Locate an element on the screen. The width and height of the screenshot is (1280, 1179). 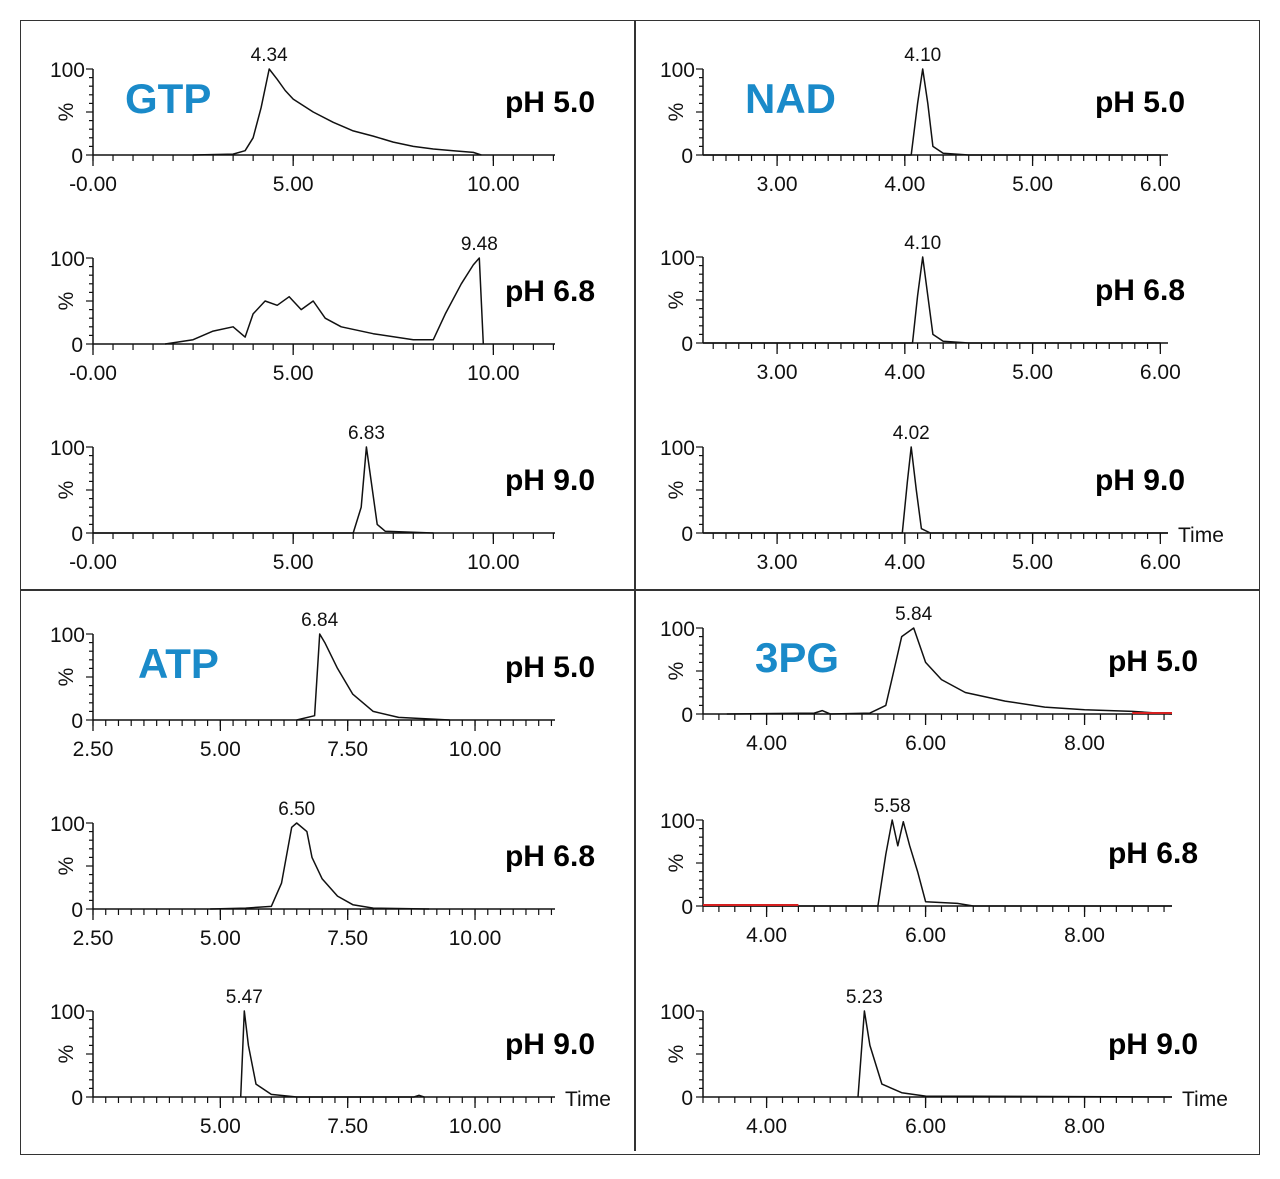
peak-label: 5.23 is located at coordinates (864, 997).